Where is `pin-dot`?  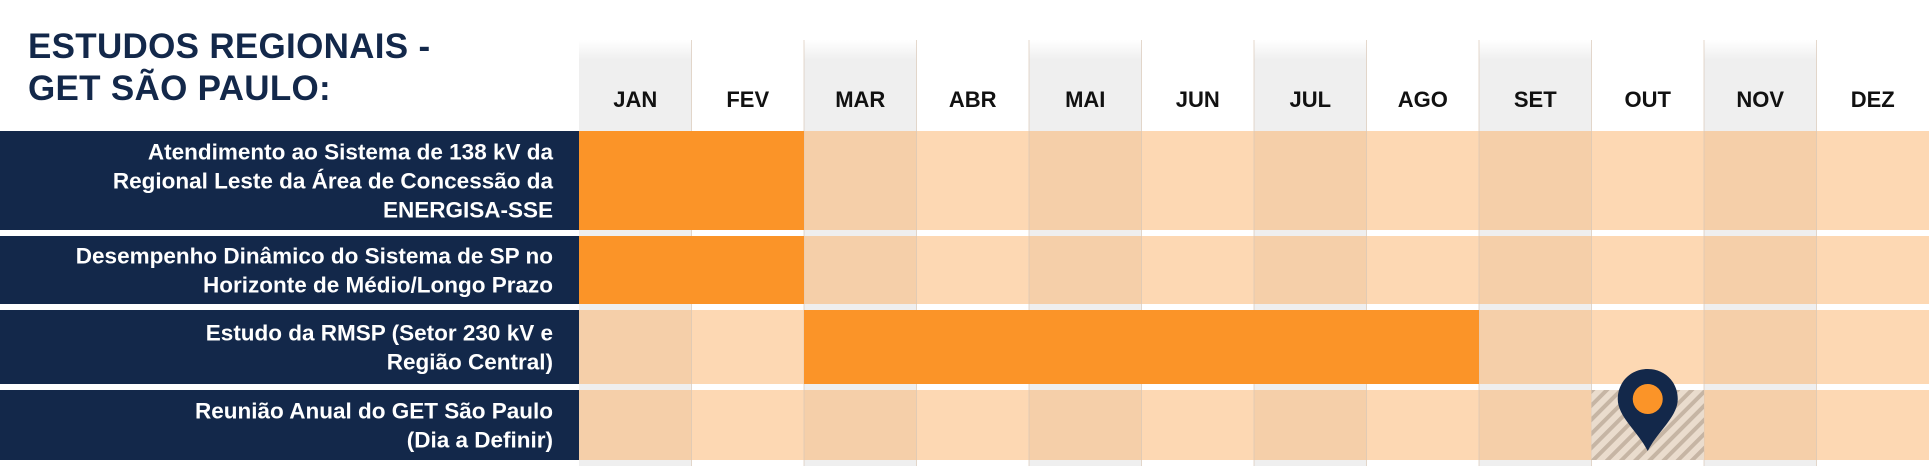 pin-dot is located at coordinates (1647, 399).